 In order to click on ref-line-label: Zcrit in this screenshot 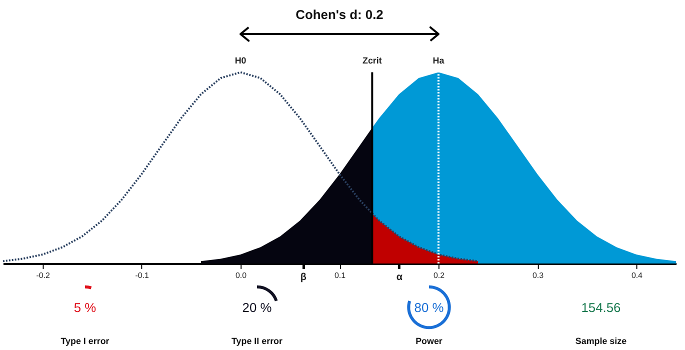, I will do `click(372, 60)`.